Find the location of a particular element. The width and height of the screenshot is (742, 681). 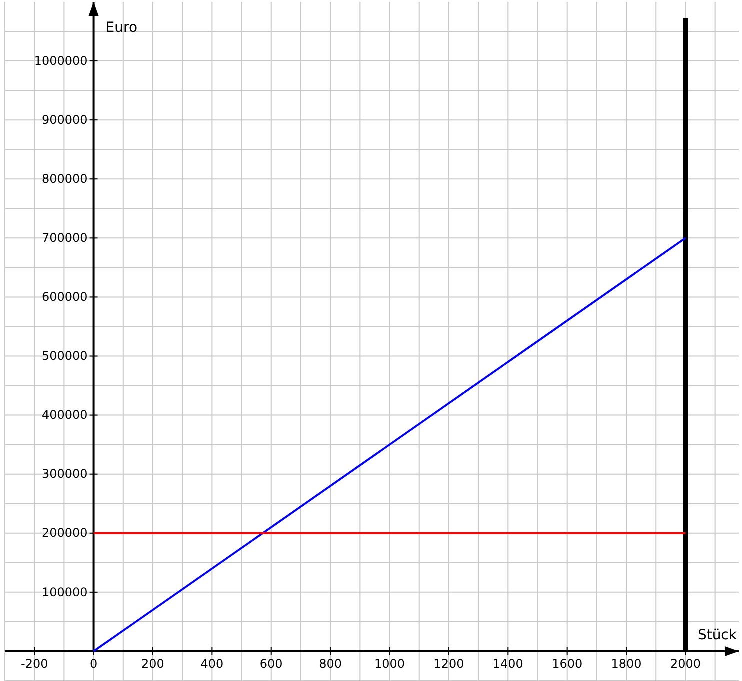

y-tick-label: 500000 is located at coordinates (65, 356).